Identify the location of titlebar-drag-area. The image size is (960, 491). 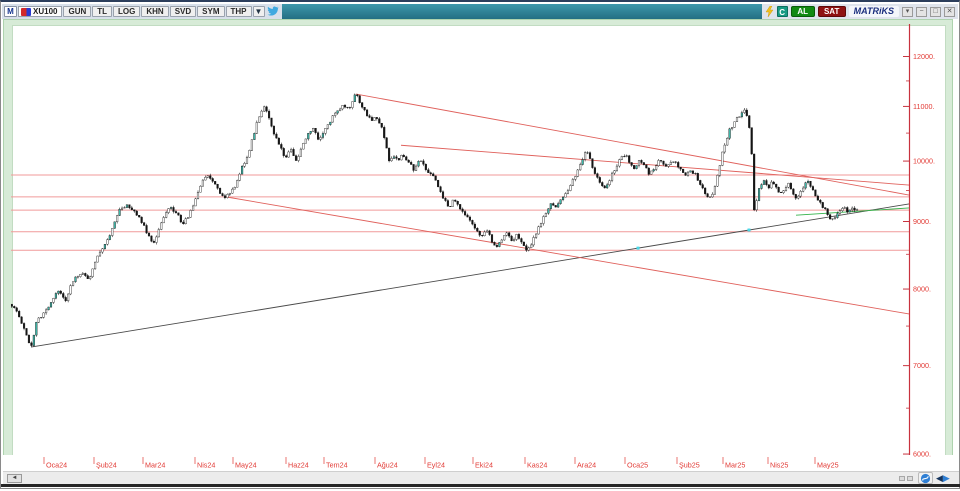
(521, 11).